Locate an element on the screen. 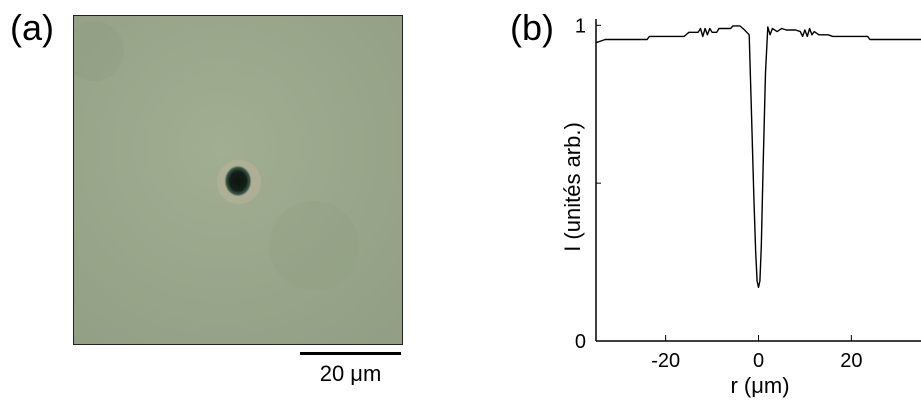 This screenshot has width=921, height=400. y-axis-label: I (unités arb.) is located at coordinates (572, 187).